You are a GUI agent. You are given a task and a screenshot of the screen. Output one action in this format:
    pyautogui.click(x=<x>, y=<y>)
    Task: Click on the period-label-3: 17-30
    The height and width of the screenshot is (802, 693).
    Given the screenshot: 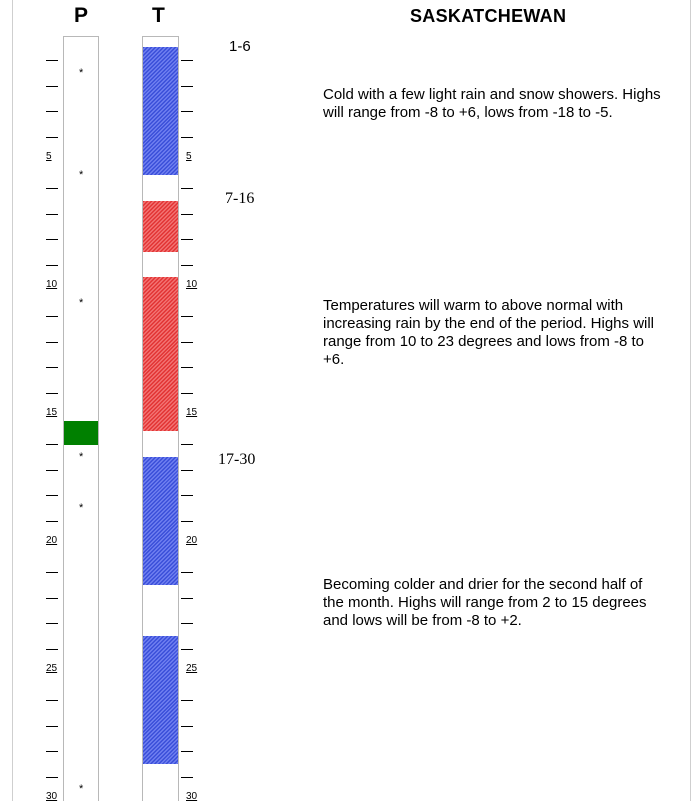 What is the action you would take?
    pyautogui.click(x=237, y=459)
    